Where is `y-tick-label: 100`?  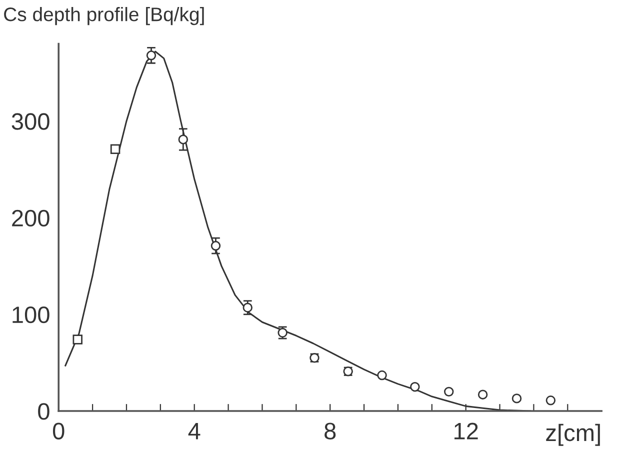 y-tick-label: 100 is located at coordinates (31, 315).